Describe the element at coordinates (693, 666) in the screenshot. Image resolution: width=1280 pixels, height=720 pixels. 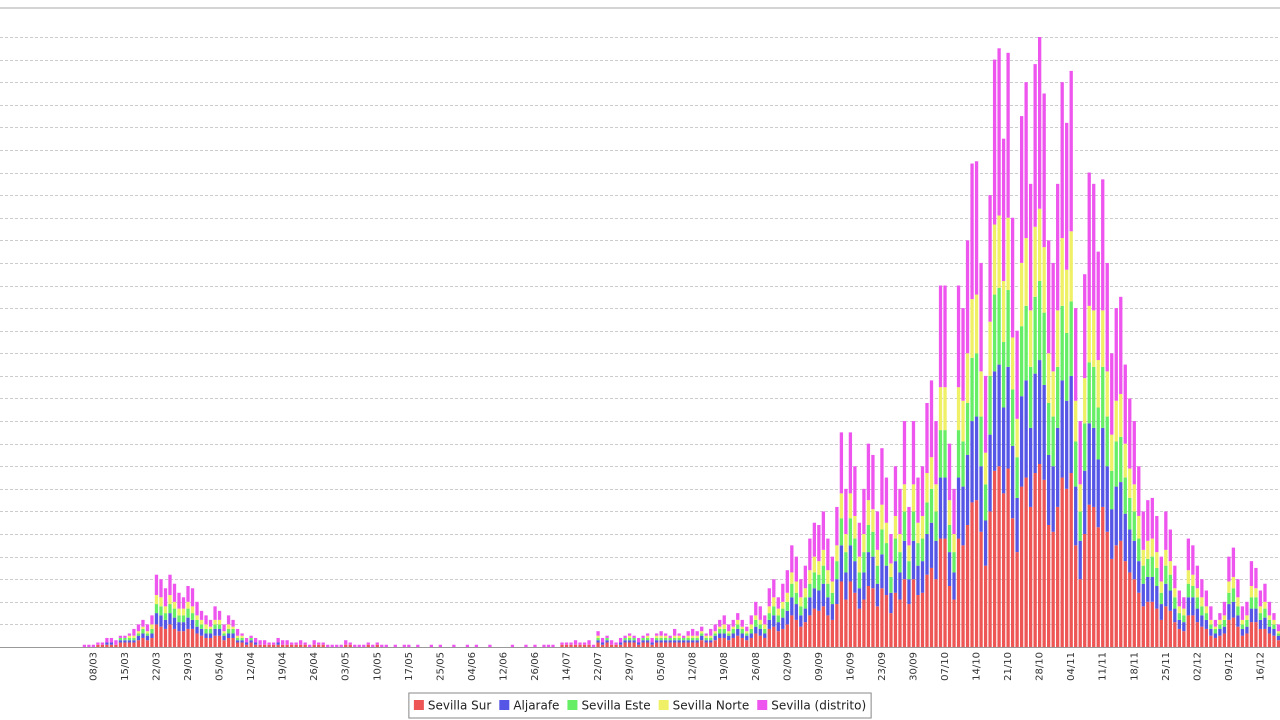
I see `x-tick-label: 12/08` at that location.